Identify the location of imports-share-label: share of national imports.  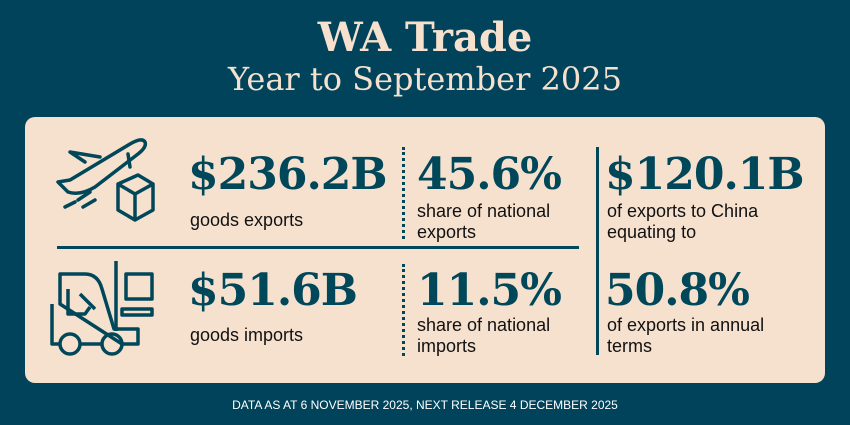
(484, 335).